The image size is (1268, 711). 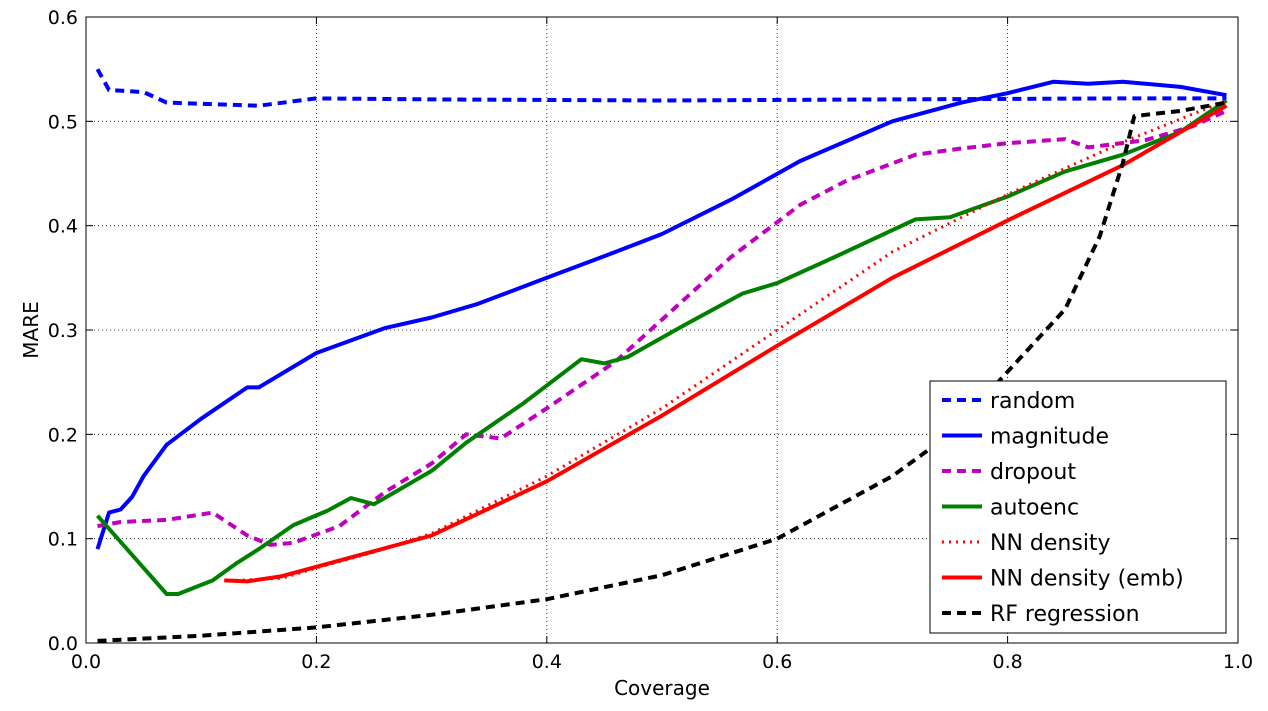 What do you see at coordinates (1007, 662) in the screenshot?
I see `x-tick-label: 0.8` at bounding box center [1007, 662].